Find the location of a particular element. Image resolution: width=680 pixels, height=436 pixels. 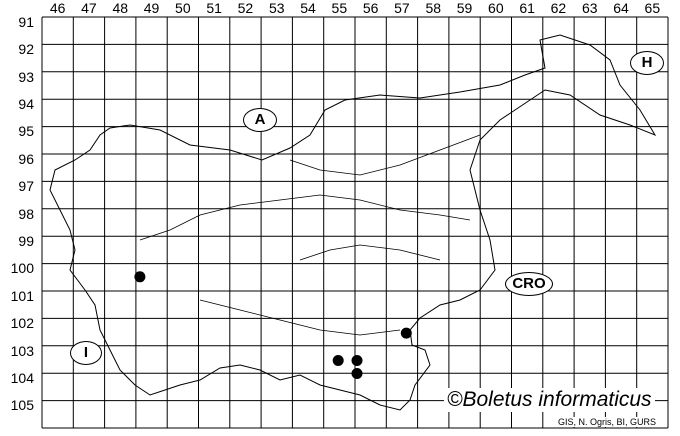

column-label: 55 is located at coordinates (339, 8).